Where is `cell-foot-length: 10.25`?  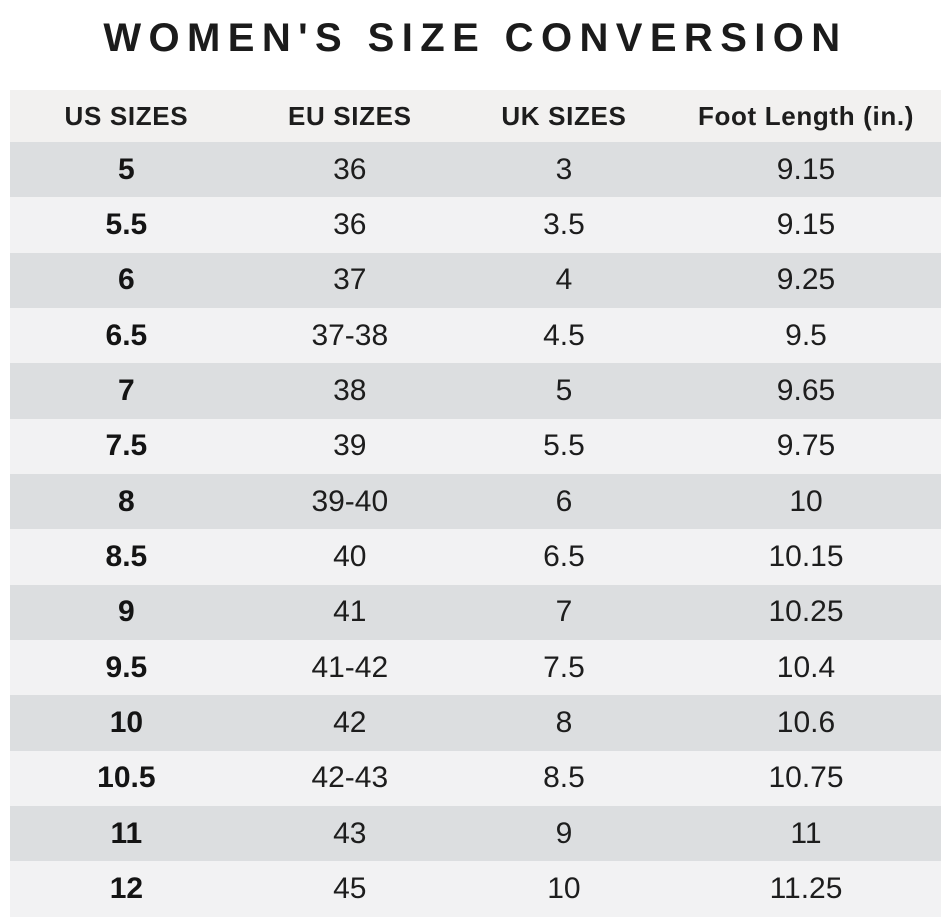 cell-foot-length: 10.25 is located at coordinates (806, 612).